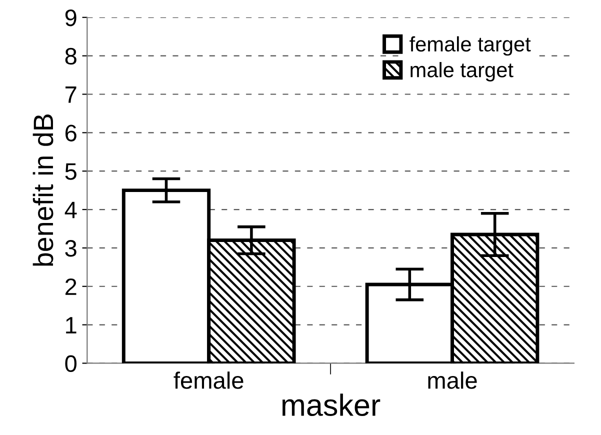 The image size is (601, 435). Describe the element at coordinates (71, 325) in the screenshot. I see `y-tick-label: 1` at that location.